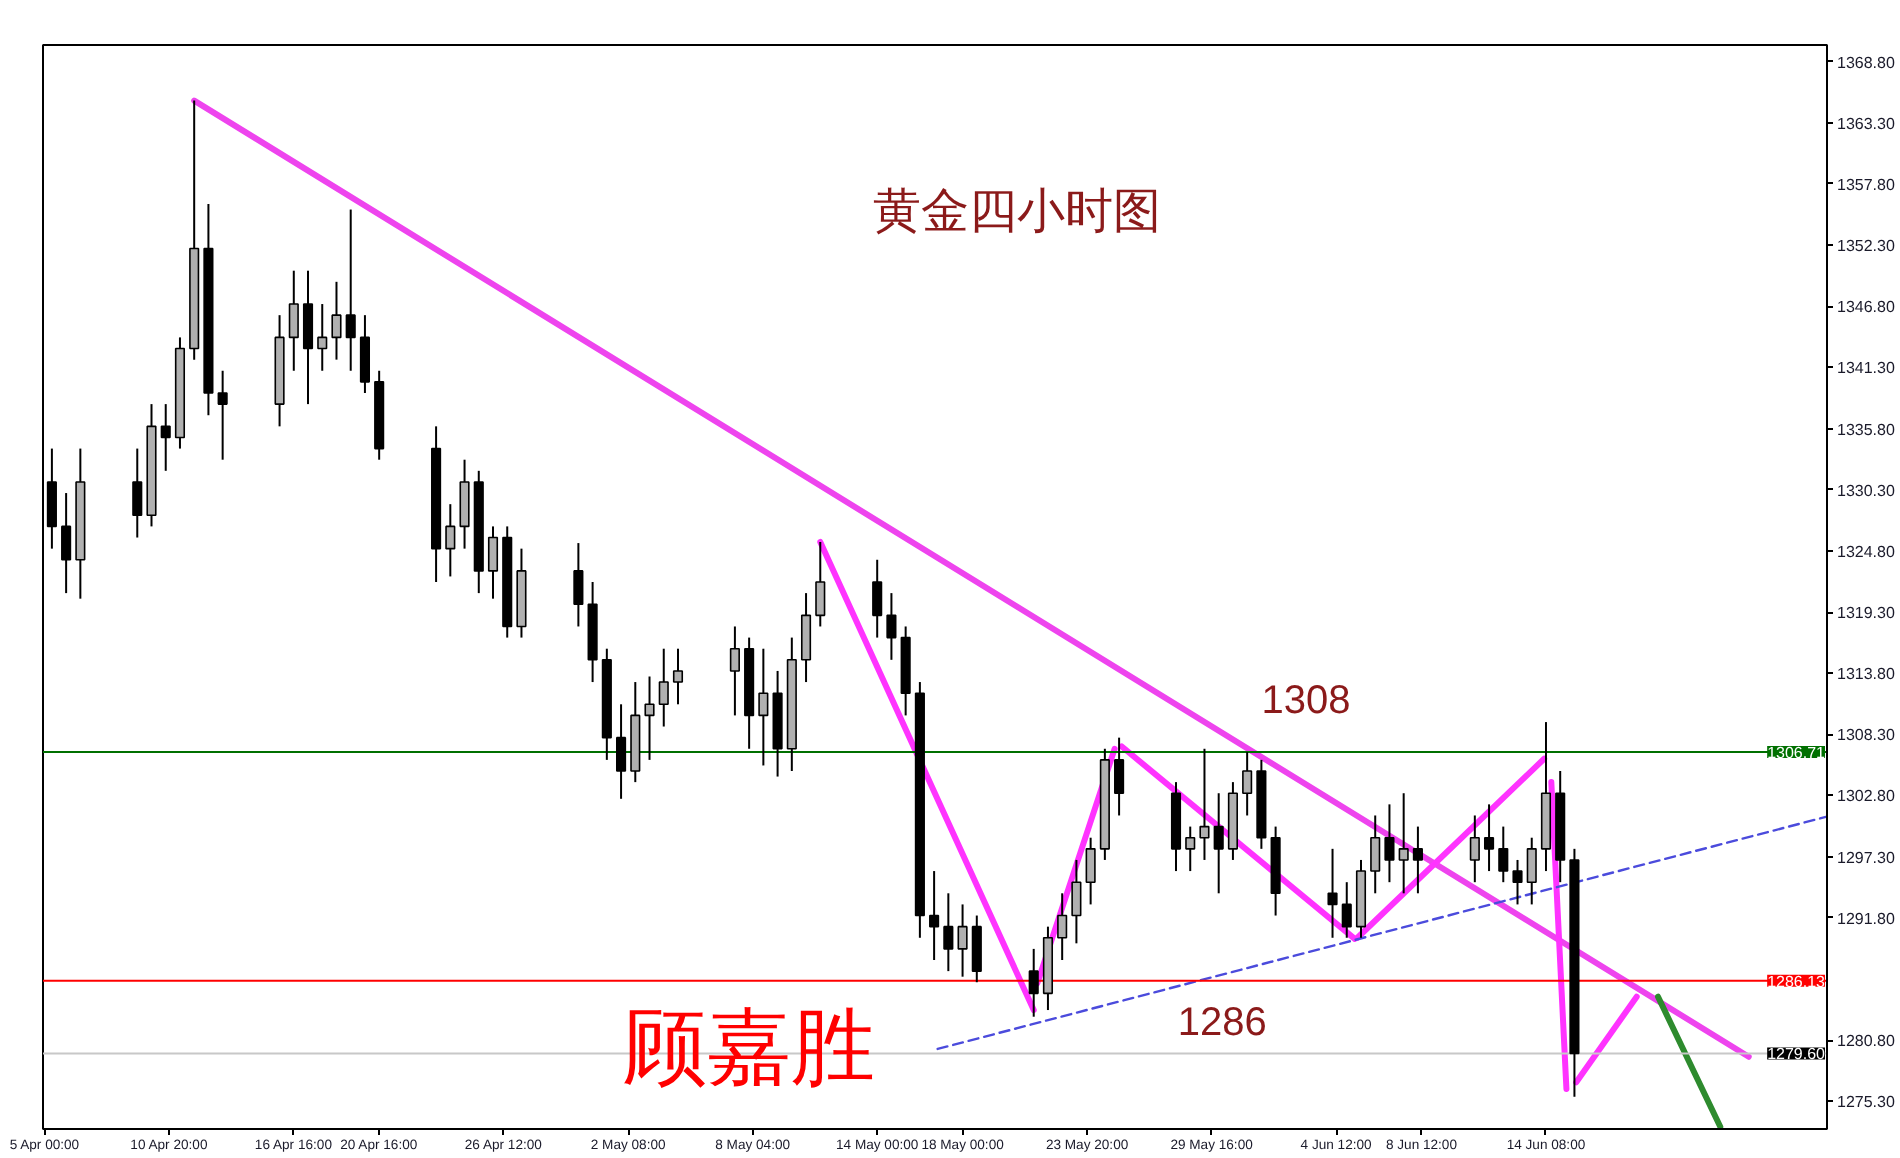  What do you see at coordinates (1797, 1054) in the screenshot?
I see `ref-line-label: 1279.60` at bounding box center [1797, 1054].